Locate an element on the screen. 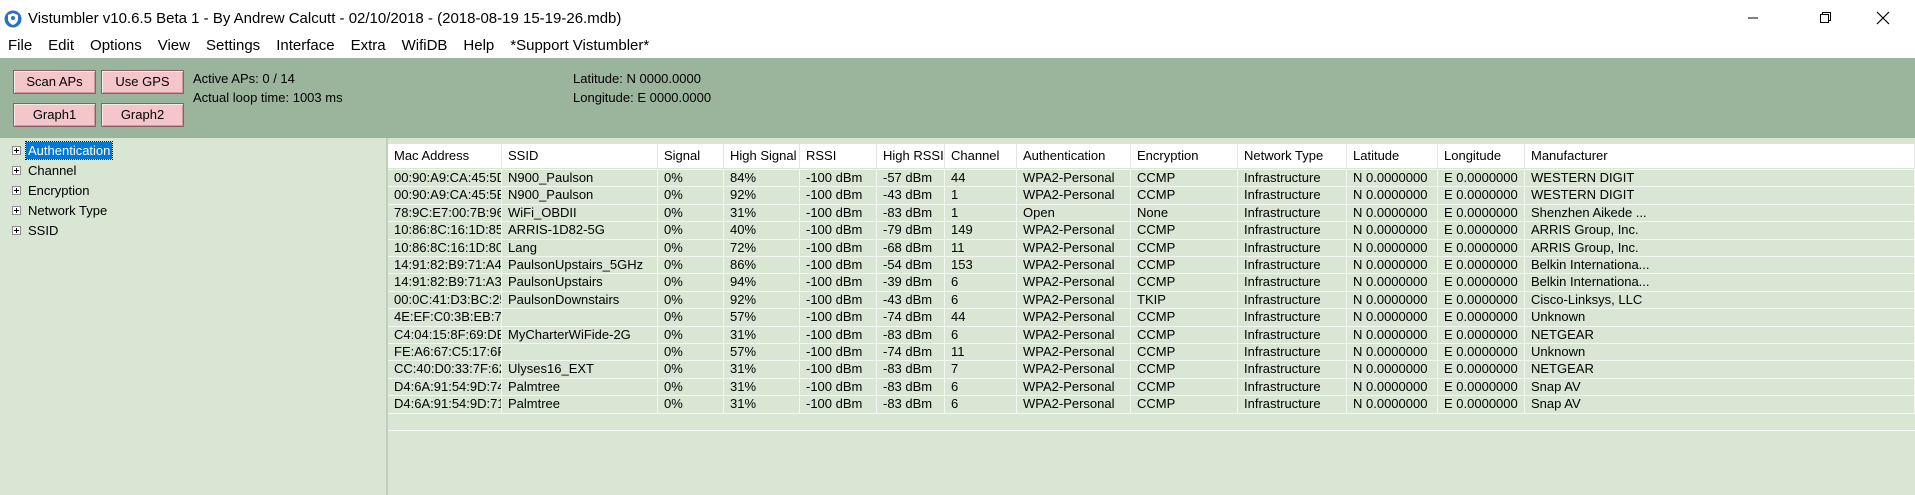 This screenshot has width=1915, height=495. tree-item-encryption: Encryption is located at coordinates (51, 190).